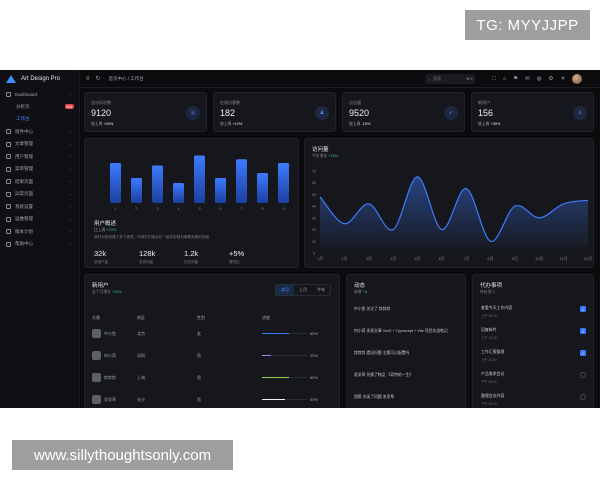 The image size is (600, 480). I want to click on stat-change: 较上周 +20%, so click(102, 124).